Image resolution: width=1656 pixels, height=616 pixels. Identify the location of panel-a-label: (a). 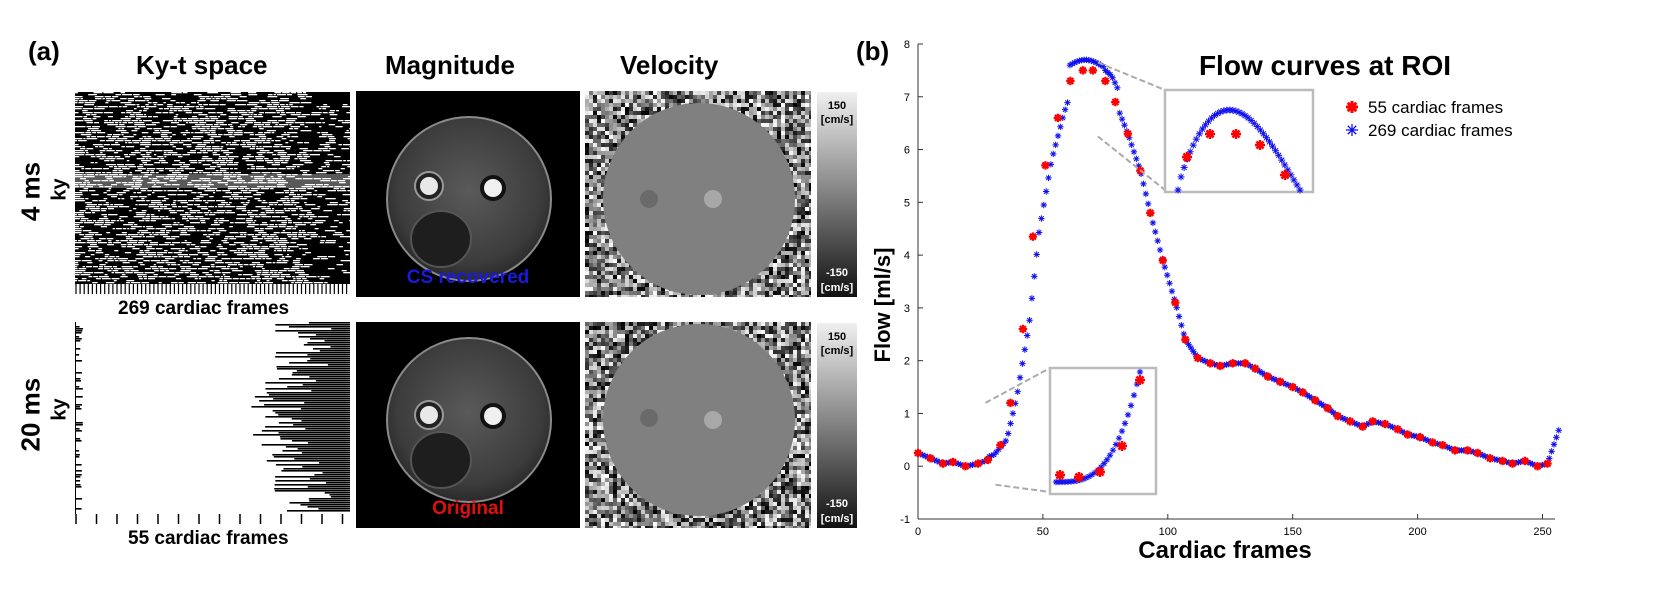
(44, 51).